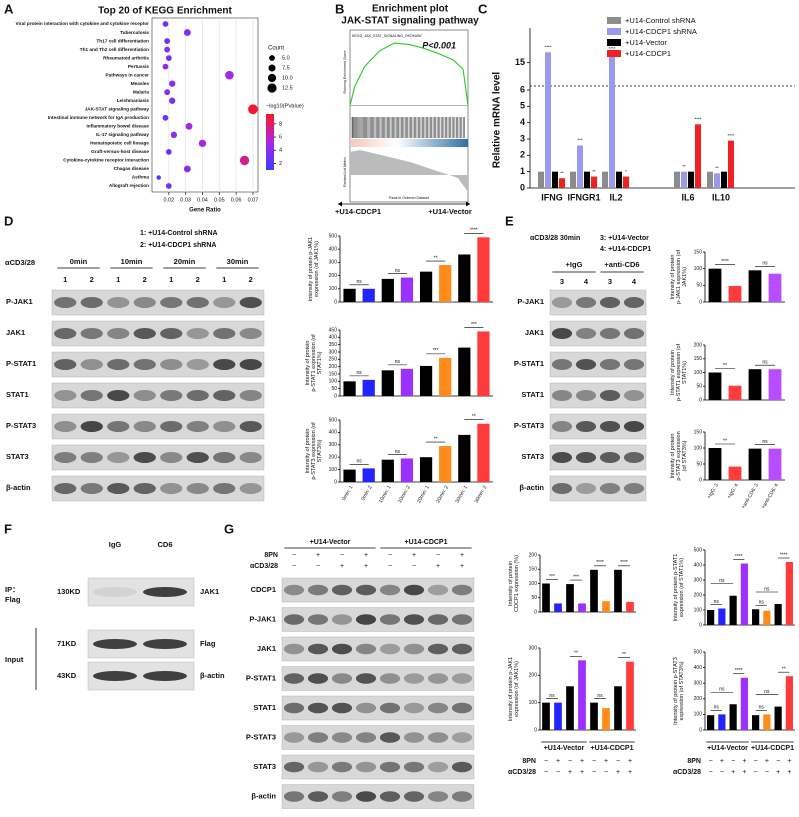  I want to click on protein-label: P-STAT3, so click(261, 736).